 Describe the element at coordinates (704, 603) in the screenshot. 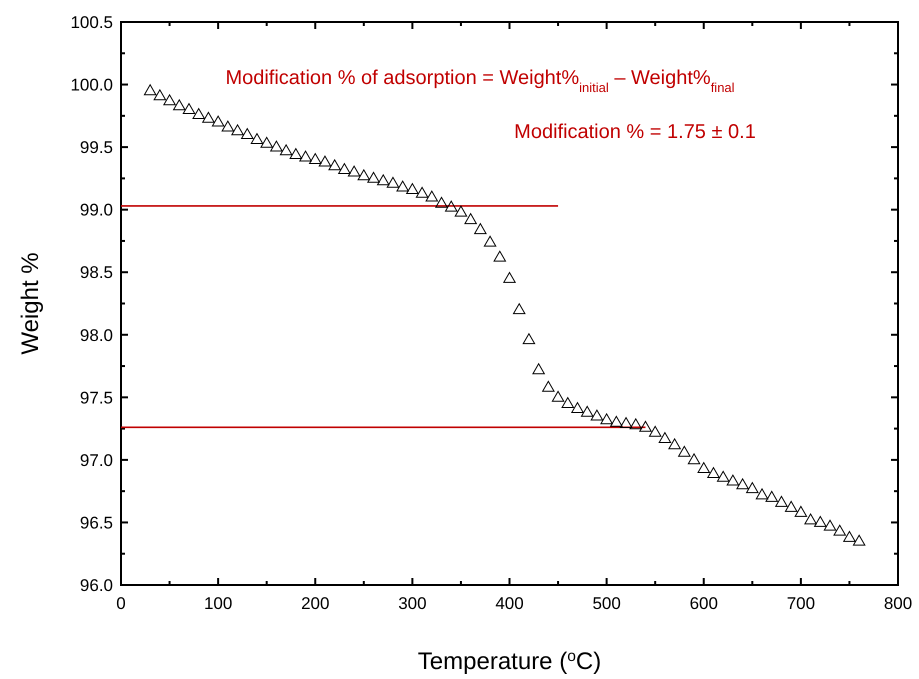

I see `x-tick-label: 600` at that location.